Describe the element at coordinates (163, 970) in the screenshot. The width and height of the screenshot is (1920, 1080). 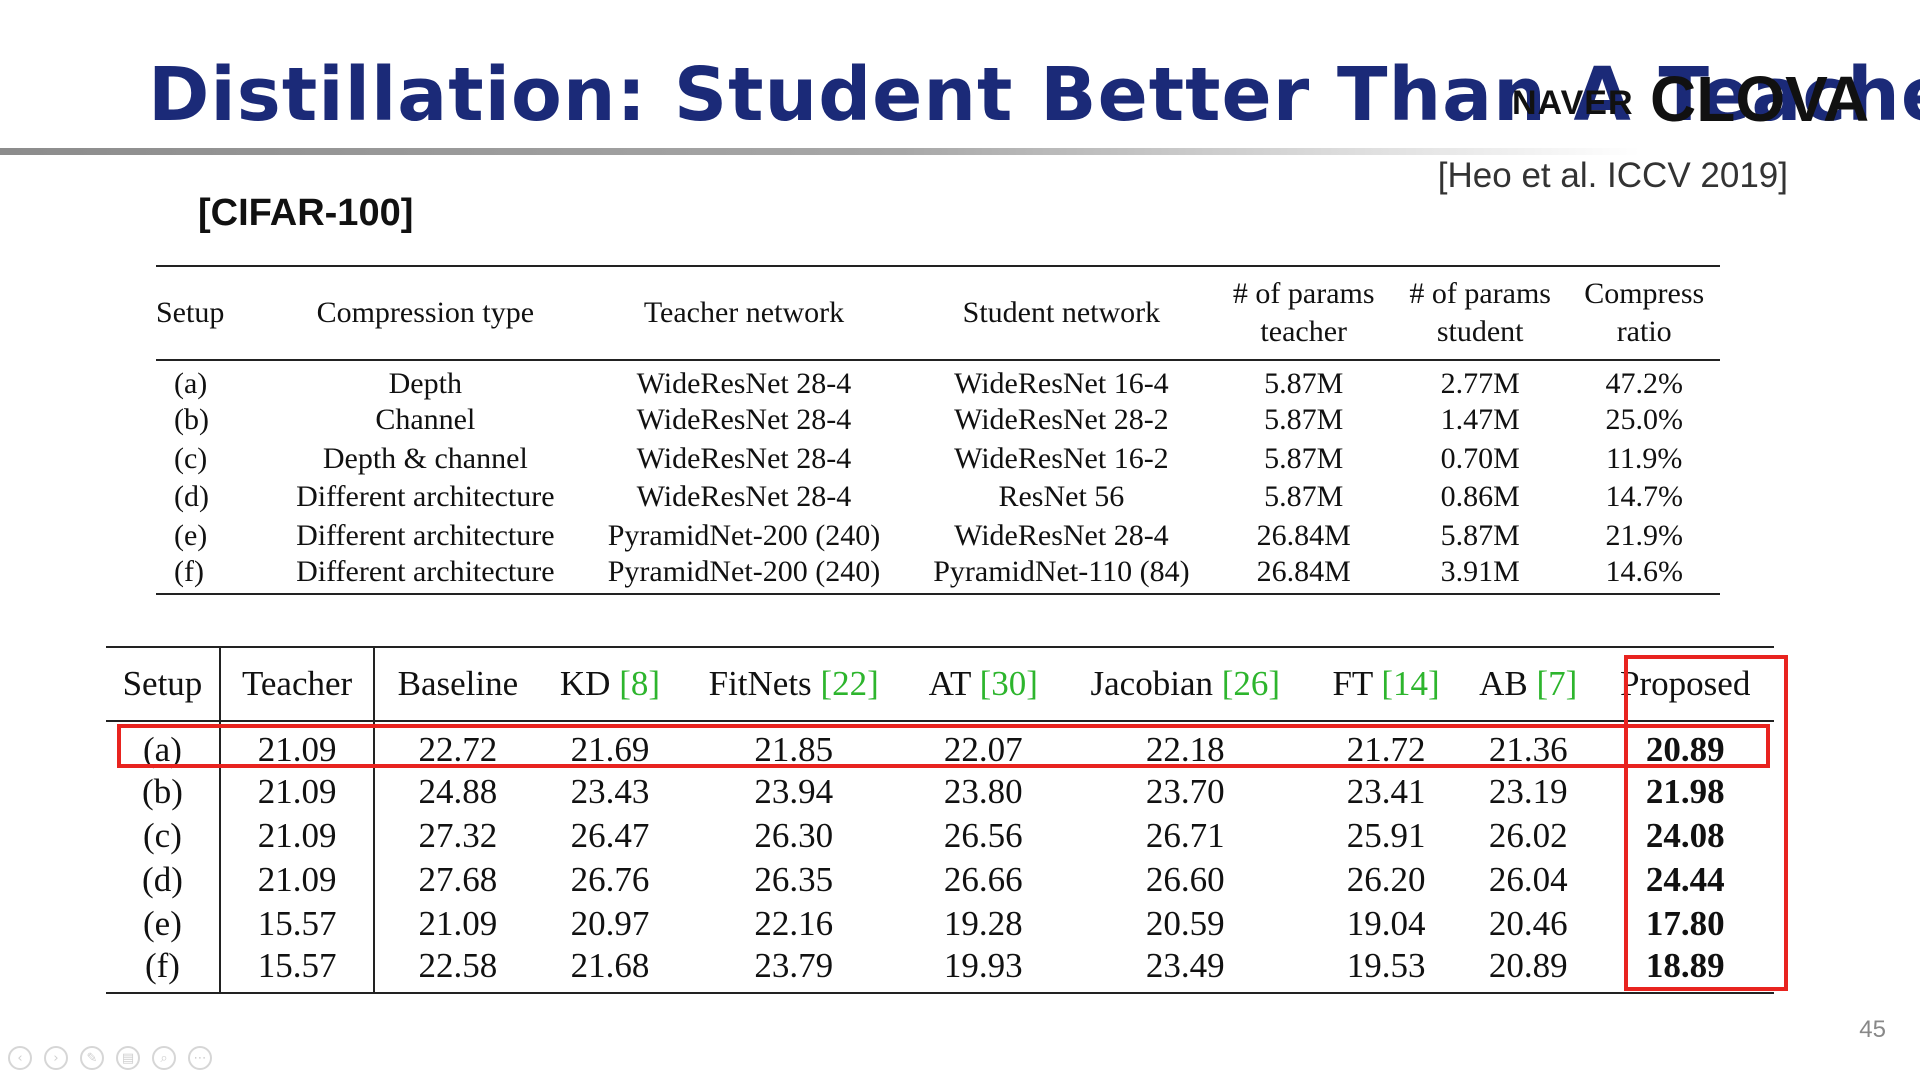
I see `table2-cell-setup: (f)` at that location.